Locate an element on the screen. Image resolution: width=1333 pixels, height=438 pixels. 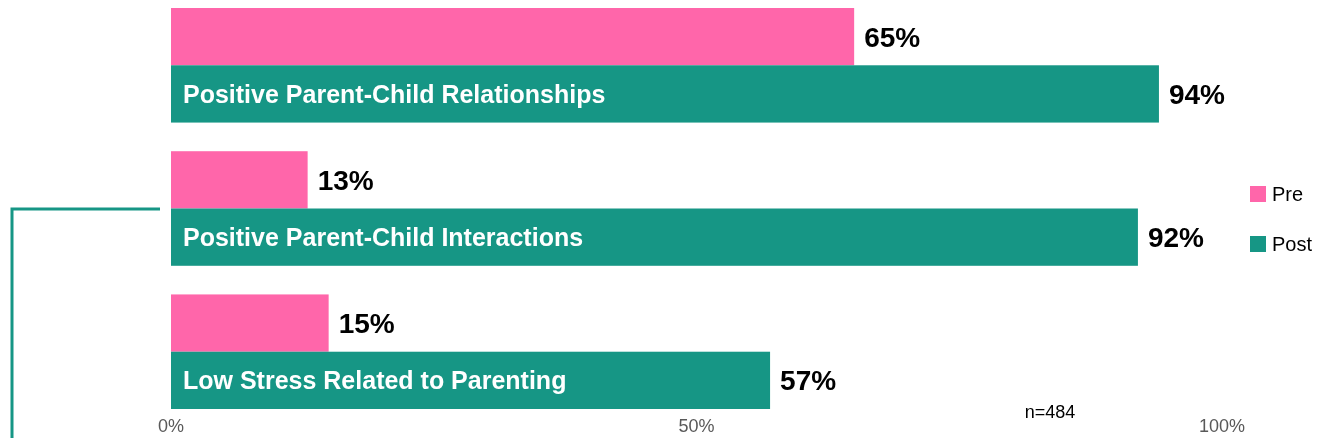
x-tick-label: 0% is located at coordinates (171, 426).